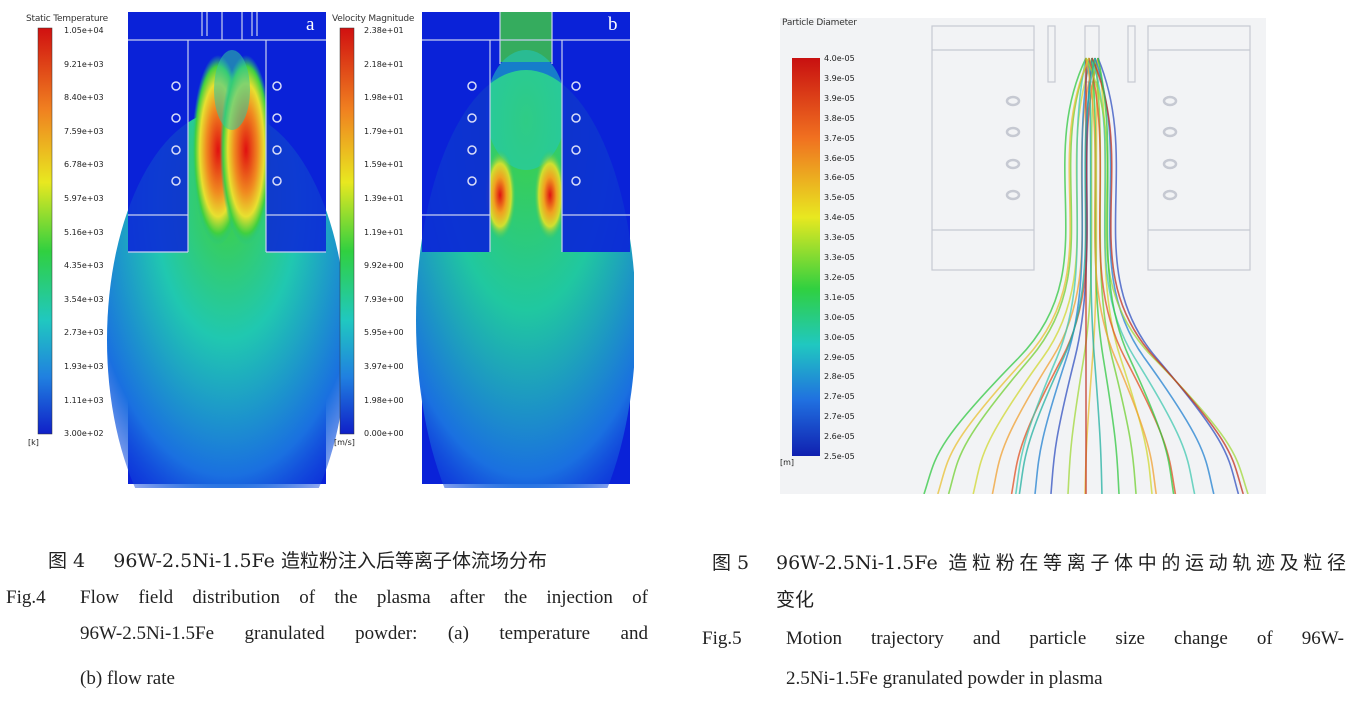 The height and width of the screenshot is (704, 1360). What do you see at coordinates (384, 434) in the screenshot?
I see `velocity-tick-label: 0.00e+00` at bounding box center [384, 434].